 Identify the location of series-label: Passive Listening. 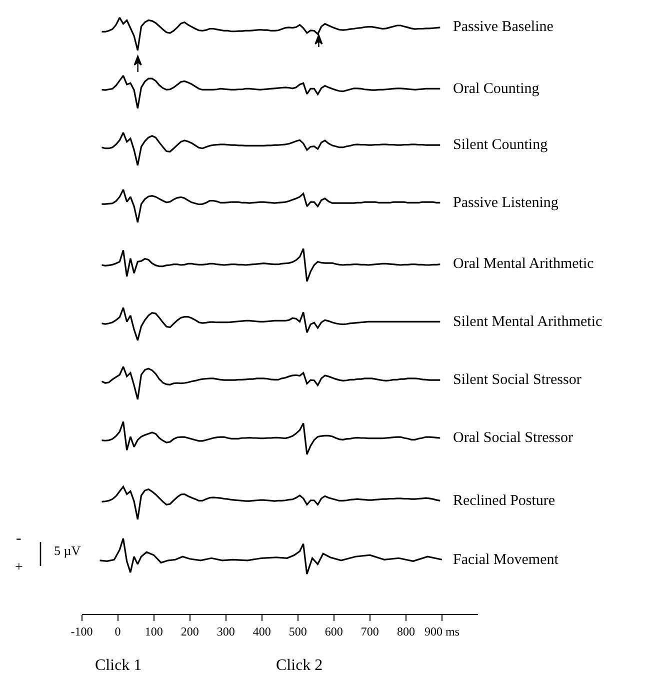
(506, 203).